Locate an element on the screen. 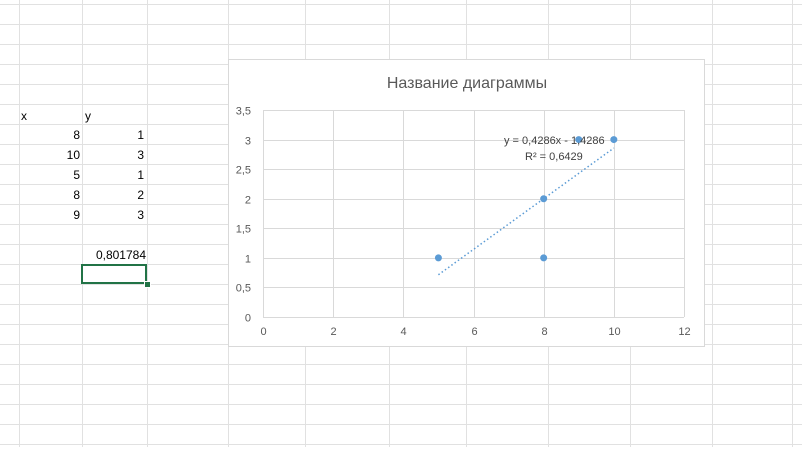  cell-x-4: 8 is located at coordinates (76, 195).